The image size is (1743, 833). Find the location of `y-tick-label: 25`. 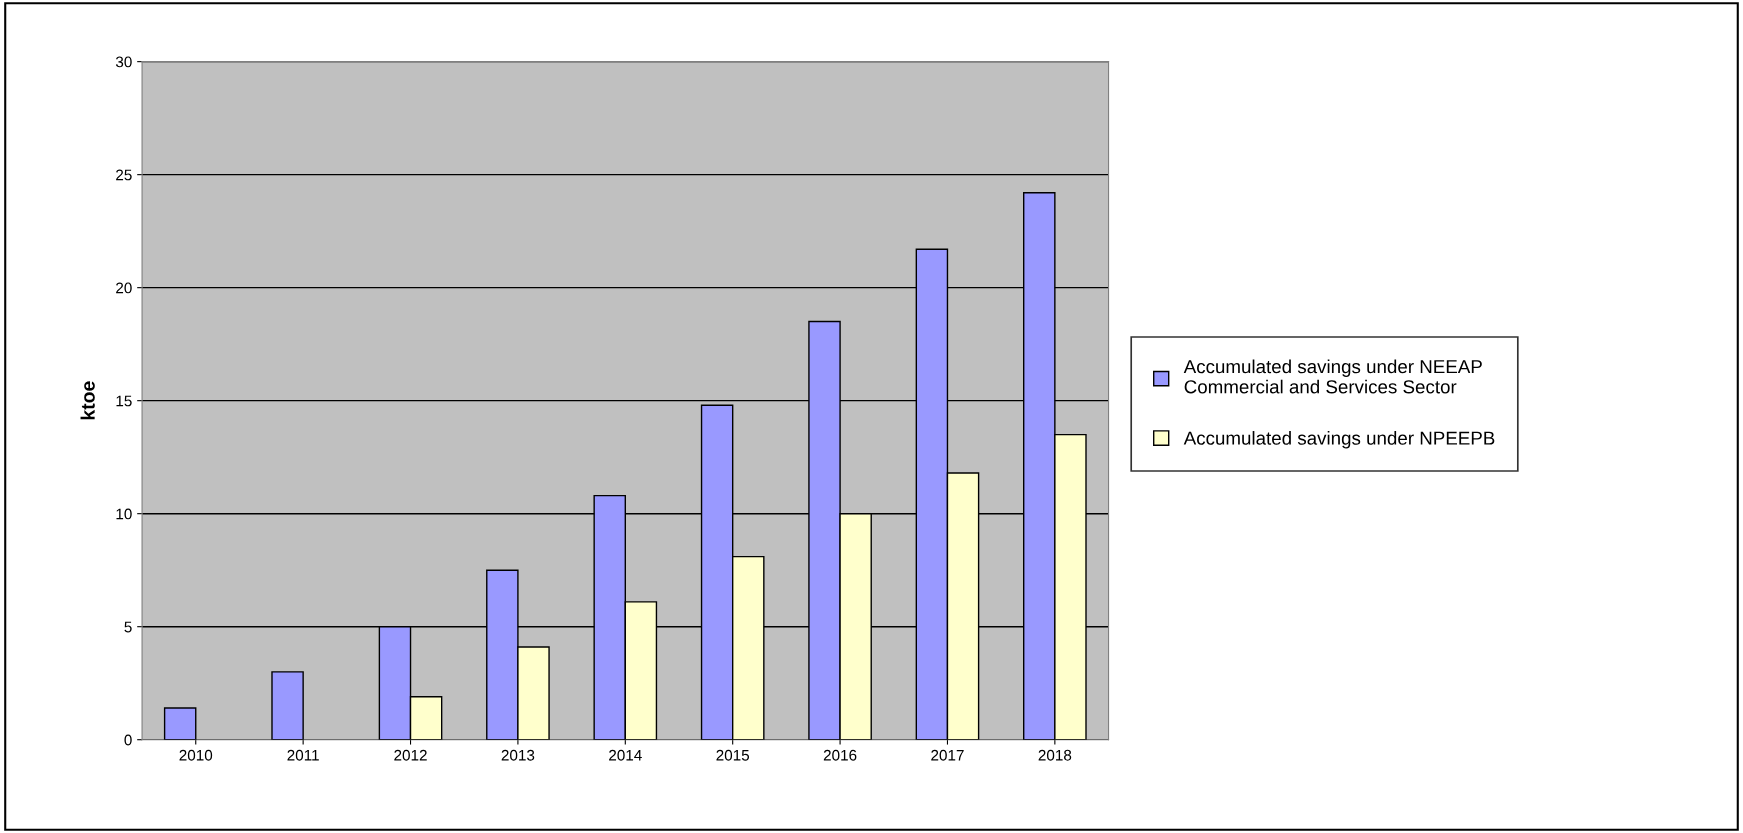

y-tick-label: 25 is located at coordinates (124, 175).